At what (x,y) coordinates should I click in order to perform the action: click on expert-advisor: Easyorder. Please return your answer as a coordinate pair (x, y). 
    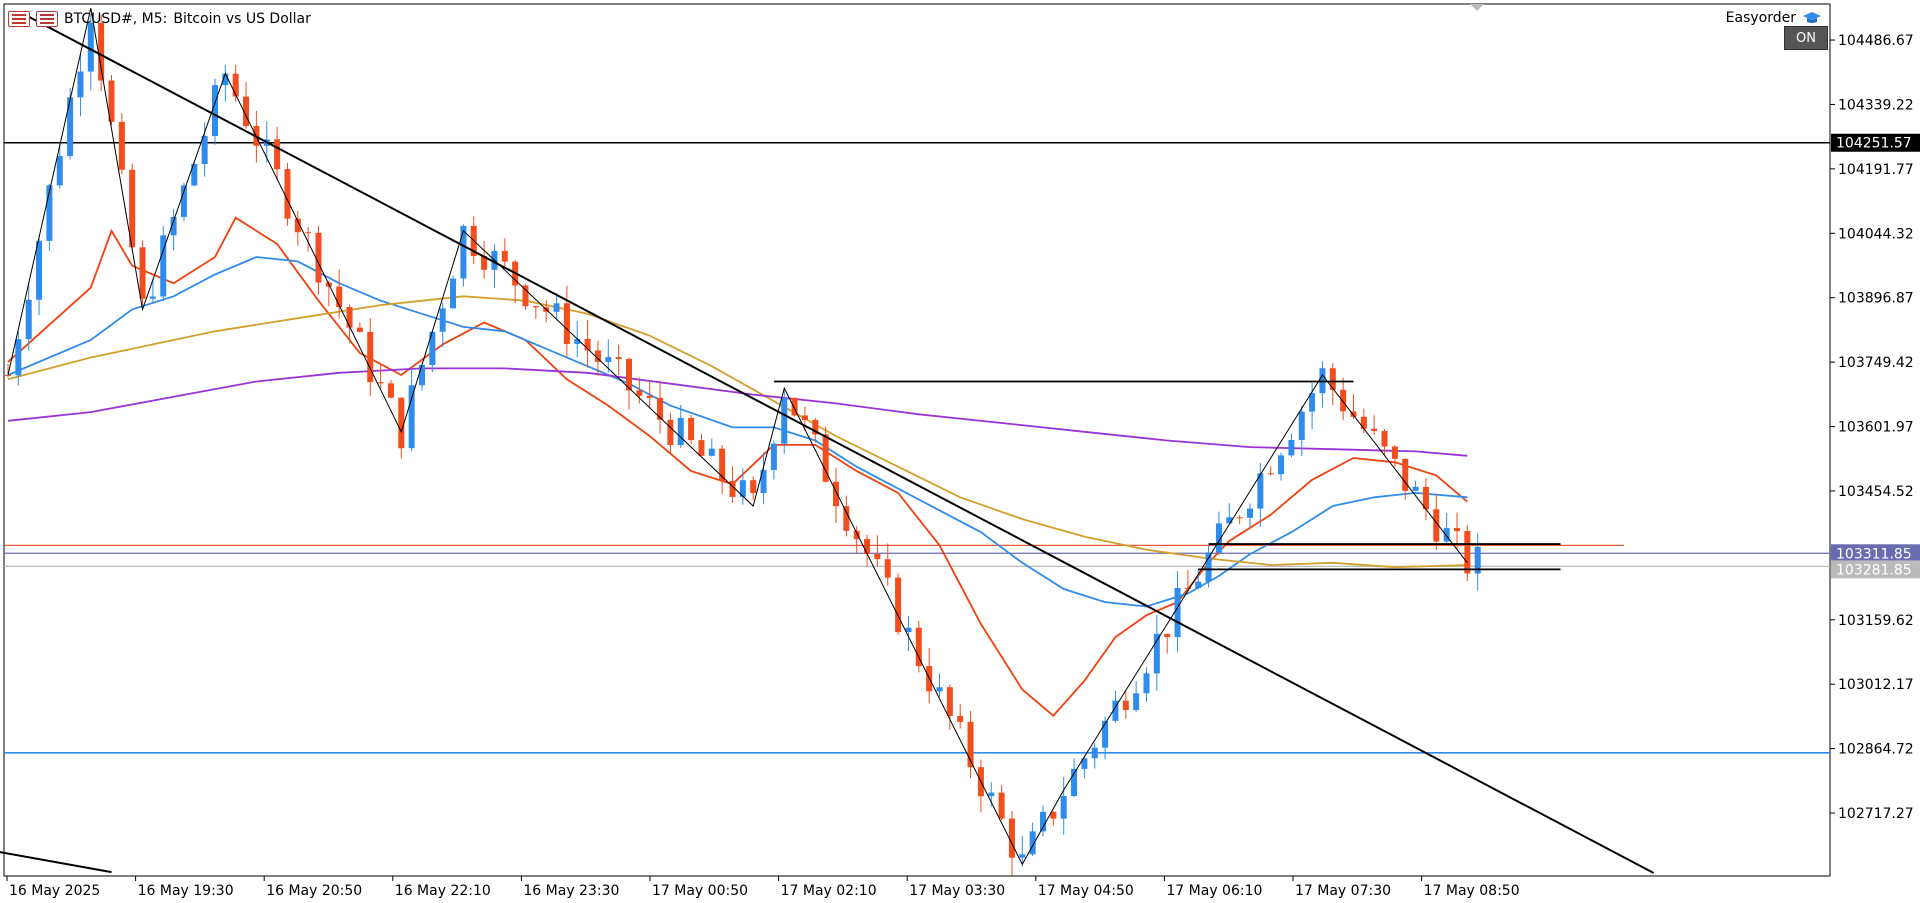
    Looking at the image, I should click on (1774, 18).